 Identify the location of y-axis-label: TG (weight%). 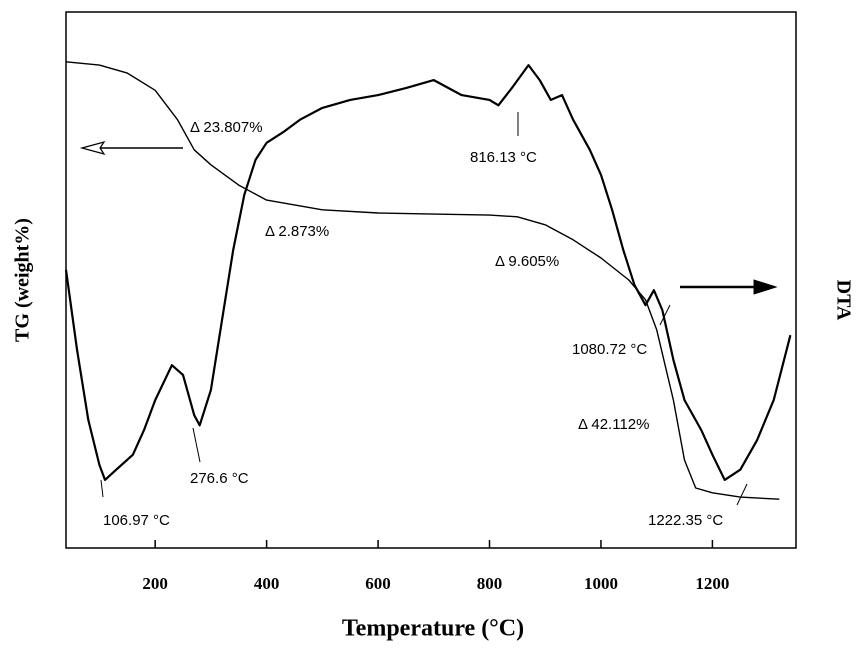
(23, 280).